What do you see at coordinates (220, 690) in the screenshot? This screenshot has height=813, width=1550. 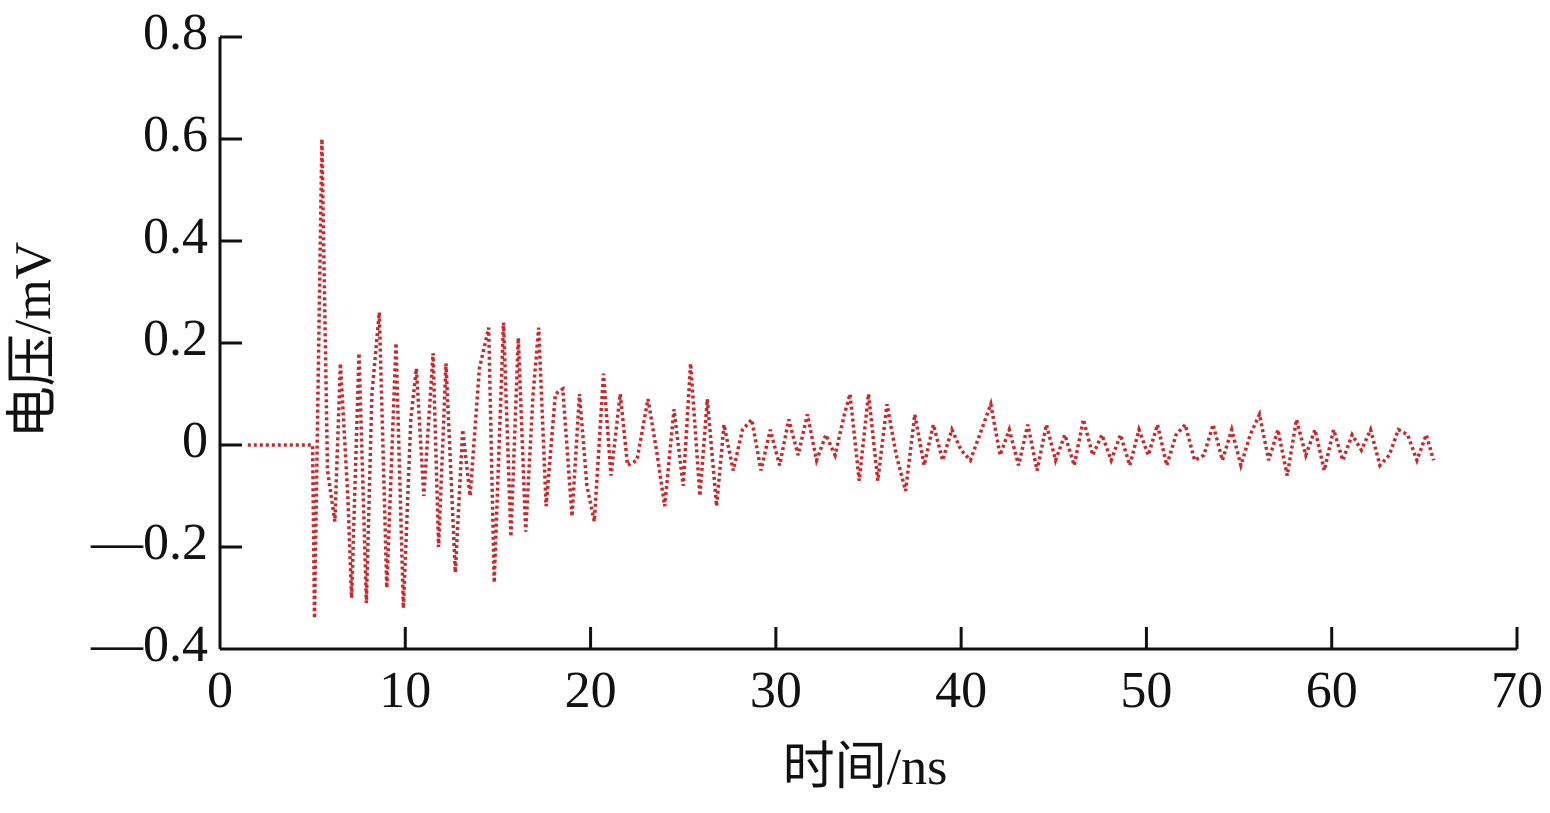 I see `x-tick-label: 0` at bounding box center [220, 690].